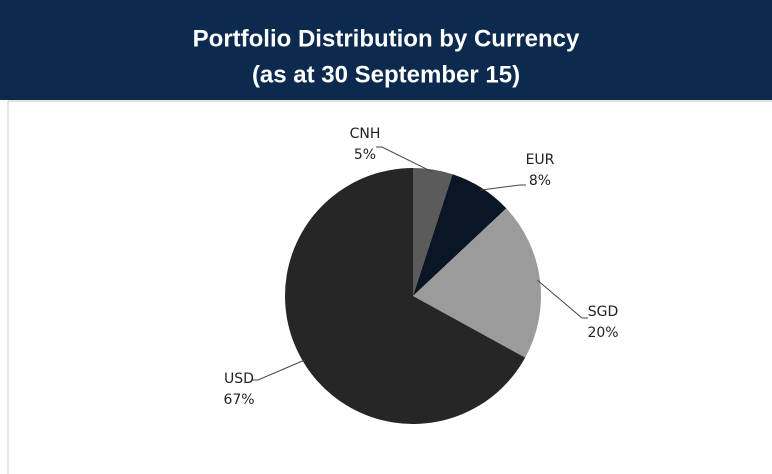 The width and height of the screenshot is (772, 474). I want to click on slice-label: EUR, so click(540, 160).